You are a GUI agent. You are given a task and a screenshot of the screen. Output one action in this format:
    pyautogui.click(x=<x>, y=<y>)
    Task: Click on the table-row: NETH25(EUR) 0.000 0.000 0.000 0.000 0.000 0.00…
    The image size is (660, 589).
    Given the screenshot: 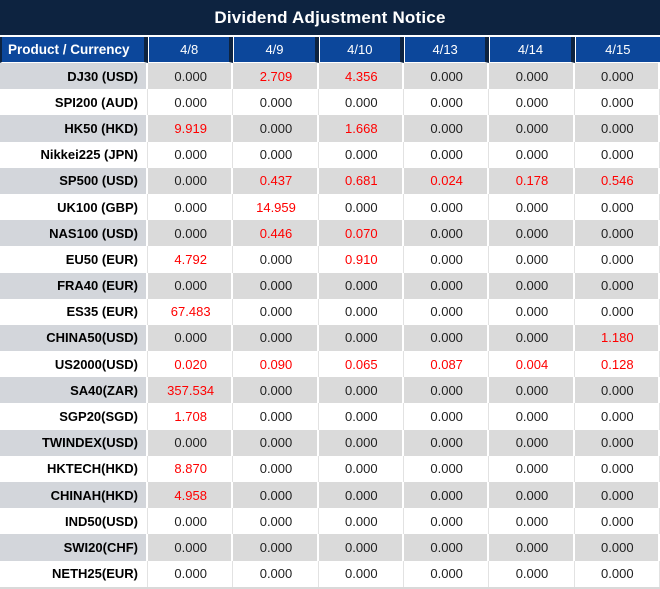 What is the action you would take?
    pyautogui.click(x=330, y=573)
    